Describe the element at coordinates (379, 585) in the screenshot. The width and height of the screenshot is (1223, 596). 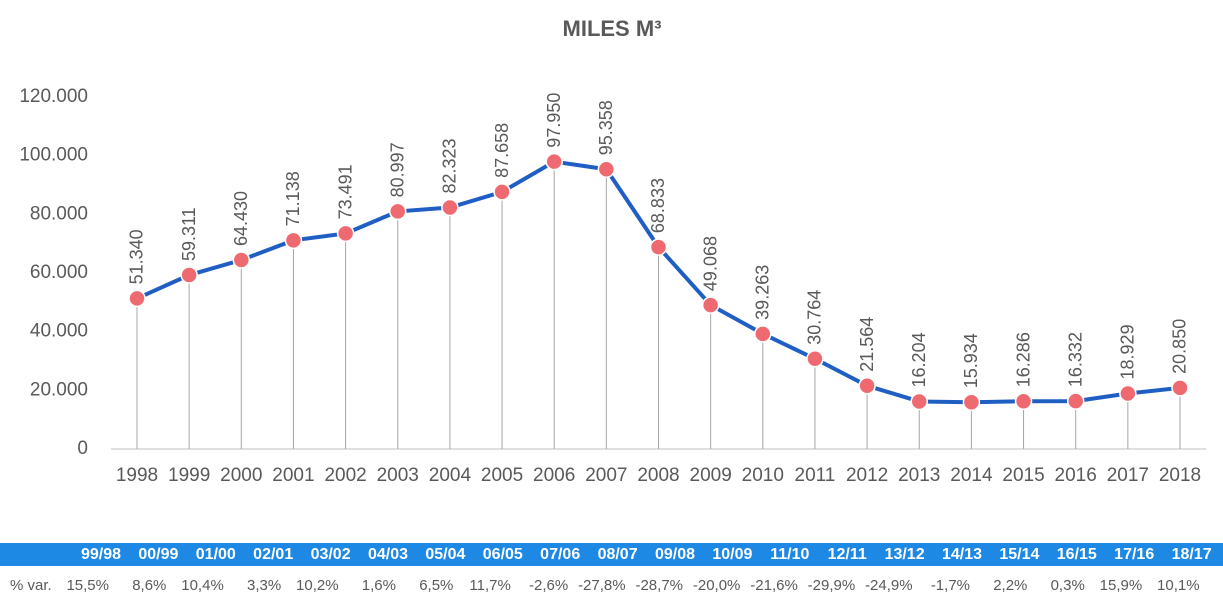
I see `table-cell: 1,6%` at that location.